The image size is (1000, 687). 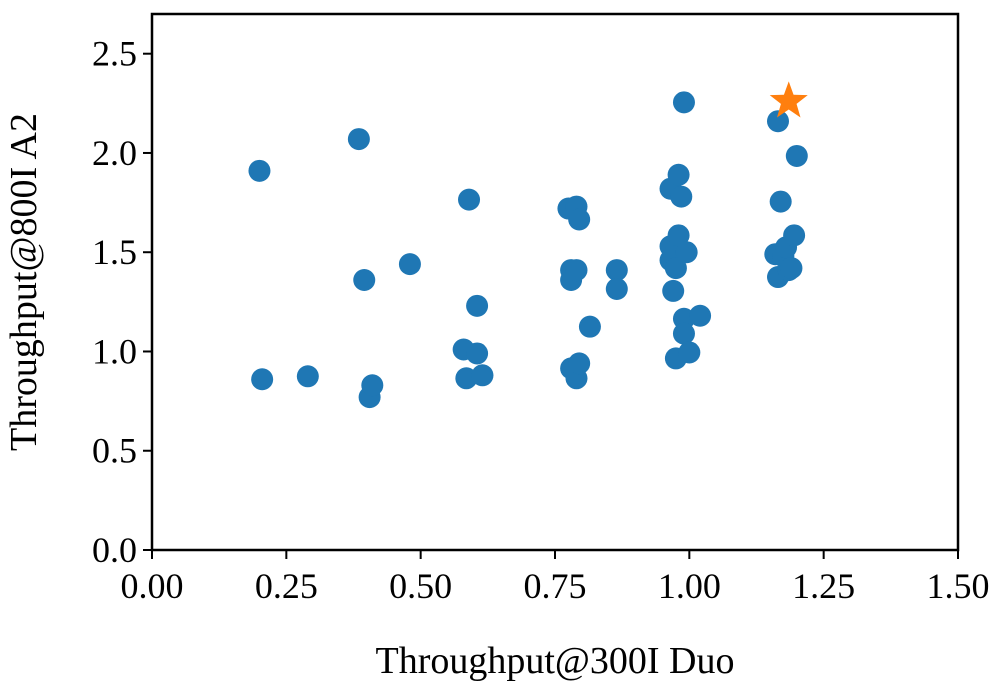 I want to click on x-tick-label: 0.25, so click(x=286, y=586).